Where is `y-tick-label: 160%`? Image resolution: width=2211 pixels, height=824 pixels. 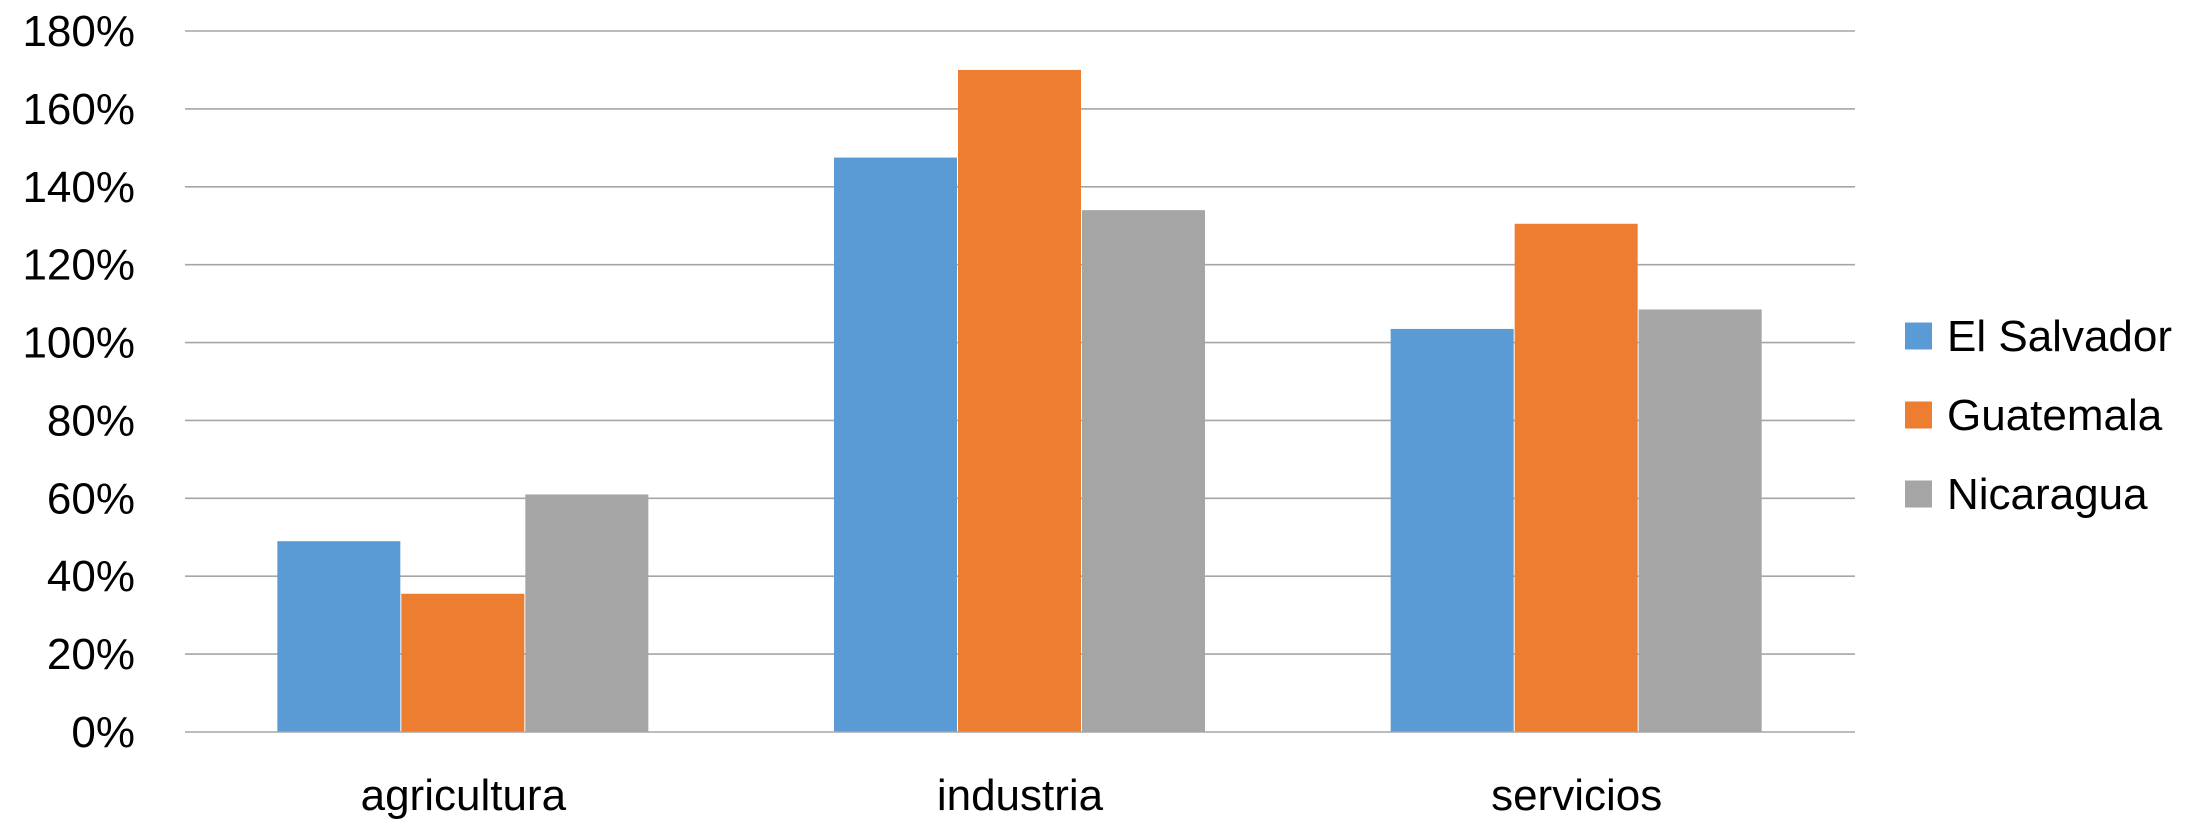 y-tick-label: 160% is located at coordinates (78, 109).